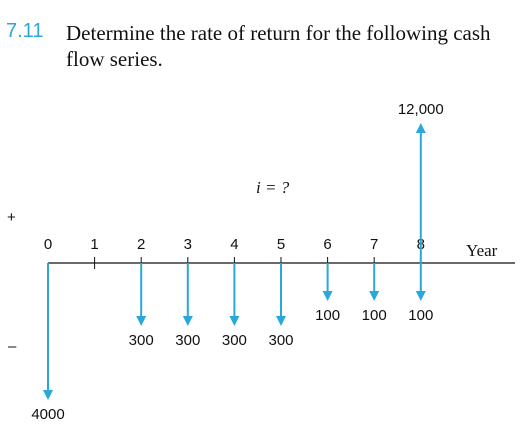  Describe the element at coordinates (141, 244) in the screenshot. I see `year-label-2: 2` at that location.